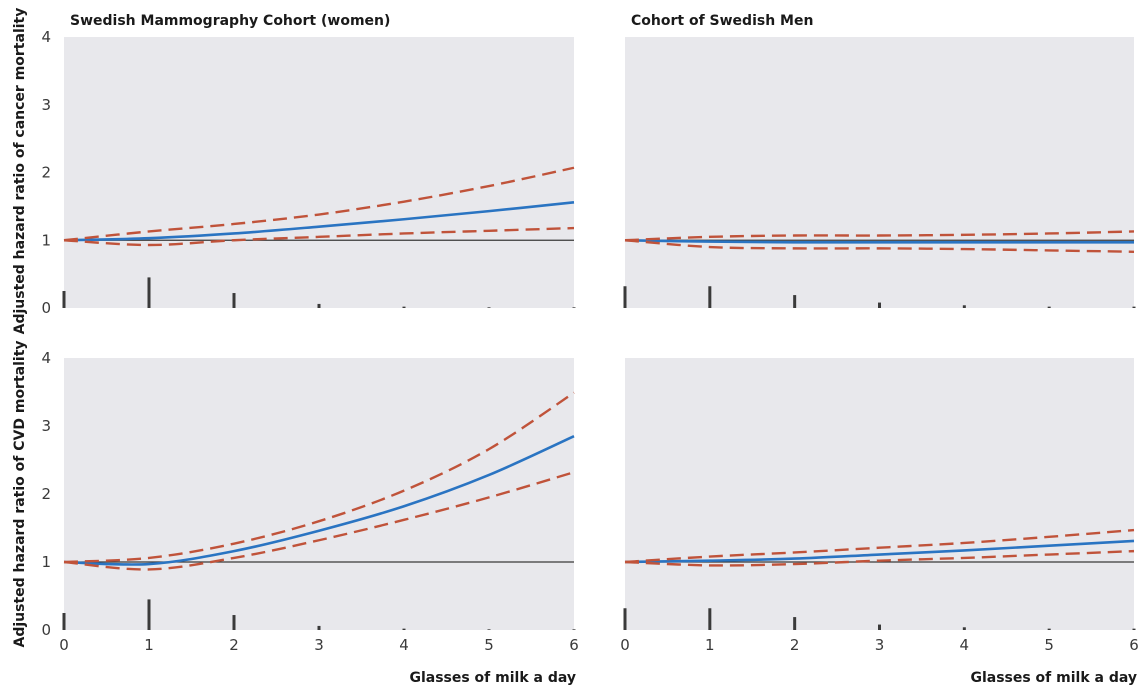 The height and width of the screenshot is (686, 1139). What do you see at coordinates (20, 493) in the screenshot?
I see `row-label-cvd: Adjusted hazard ratio of CVD mortality` at bounding box center [20, 493].